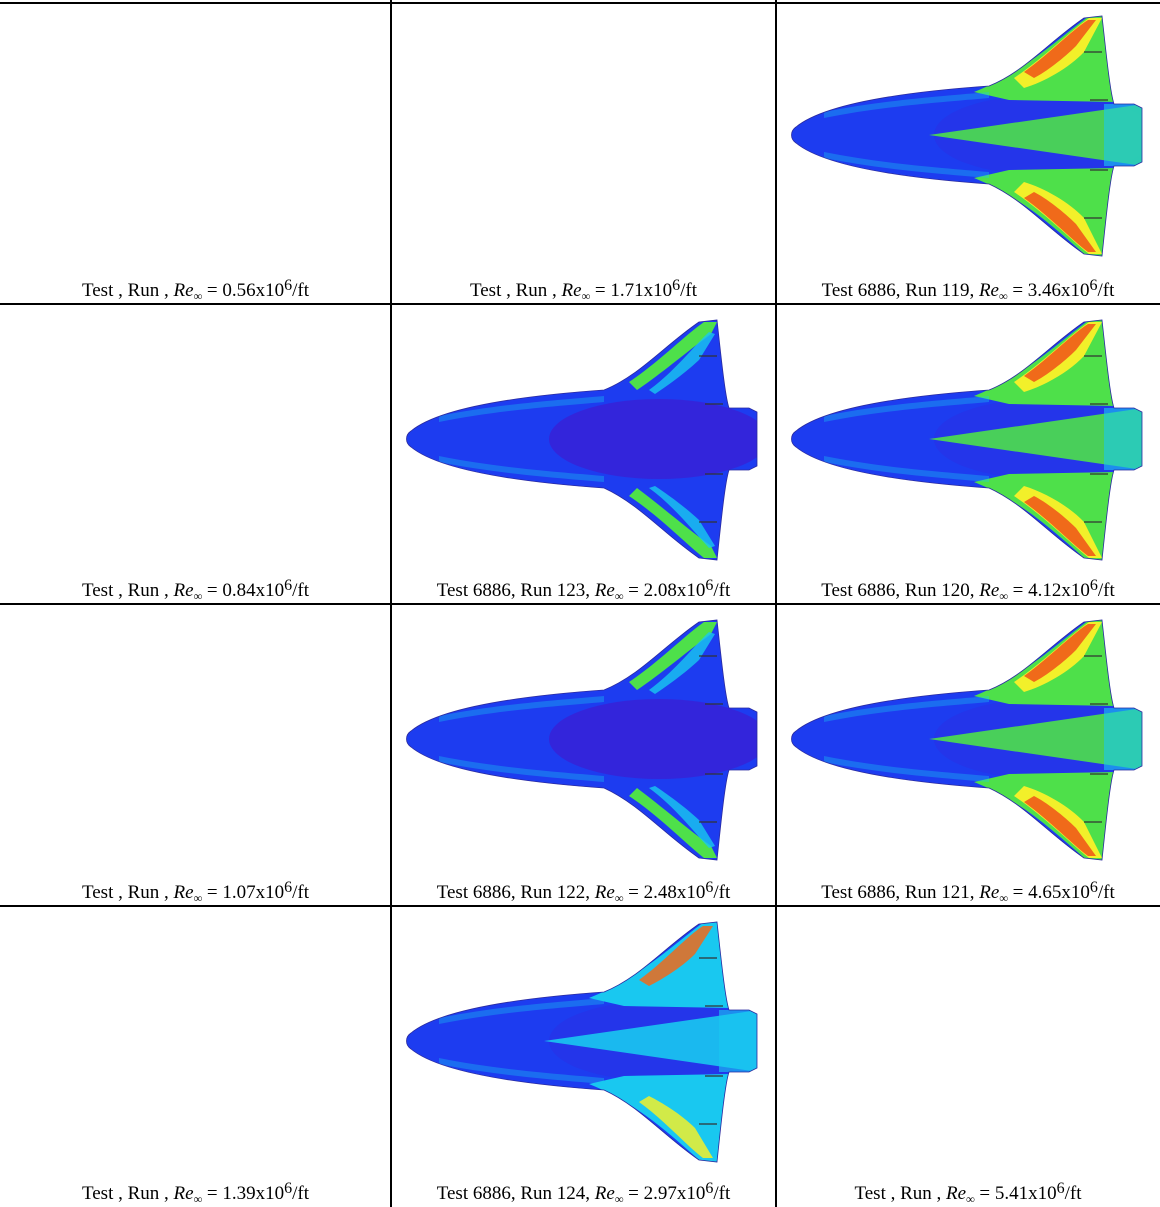  What do you see at coordinates (571, 1193) in the screenshot?
I see `run-number: 124` at bounding box center [571, 1193].